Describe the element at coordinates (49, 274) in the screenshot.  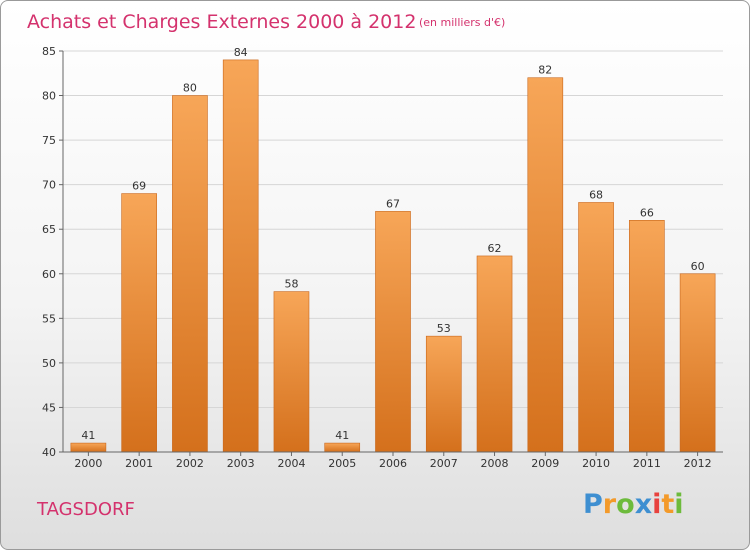
I see `y-tick-label-60: 60` at that location.